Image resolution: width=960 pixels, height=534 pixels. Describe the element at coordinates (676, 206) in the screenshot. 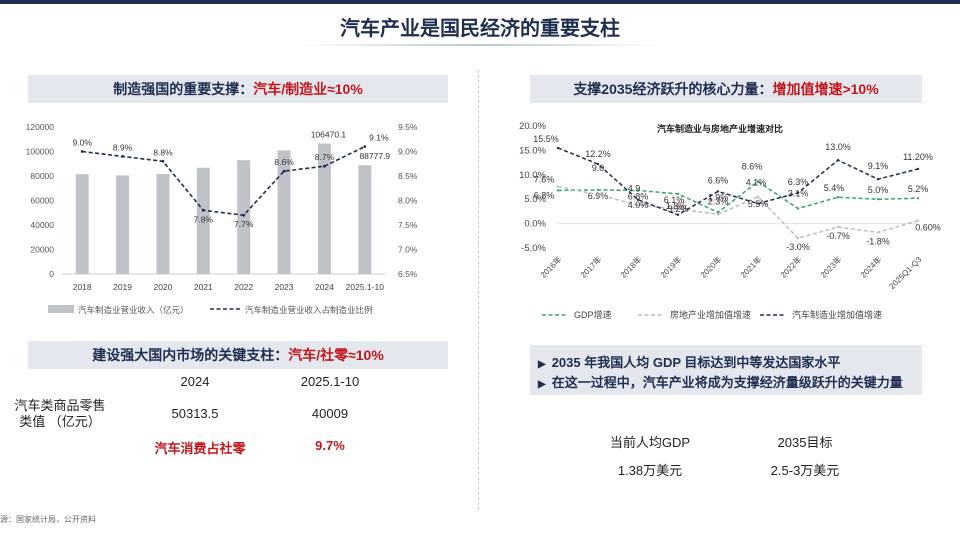

I see `growth-label: 1.8%` at that location.